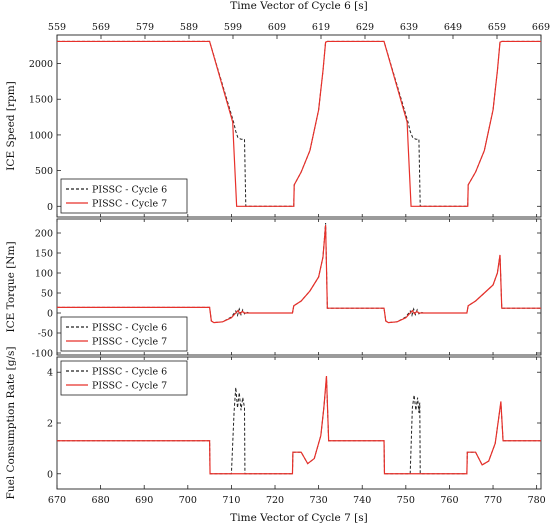  What do you see at coordinates (189, 27) in the screenshot?
I see `top-axis-tick-label: 589` at bounding box center [189, 27].